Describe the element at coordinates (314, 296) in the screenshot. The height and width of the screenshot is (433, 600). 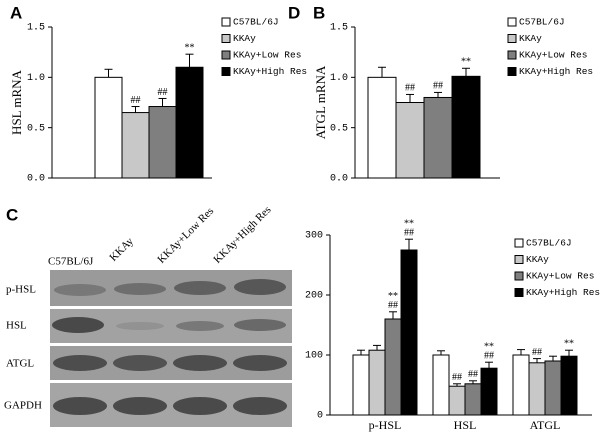
I see `y-tick-label: 200` at that location.